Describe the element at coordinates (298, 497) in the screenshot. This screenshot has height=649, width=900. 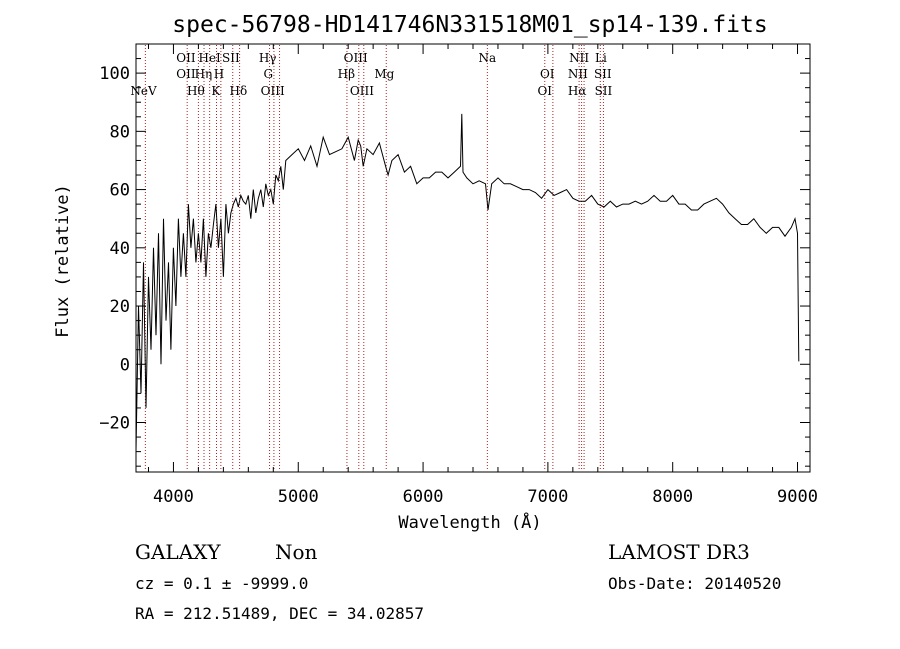
I see `x-tick-label: 5000` at that location.